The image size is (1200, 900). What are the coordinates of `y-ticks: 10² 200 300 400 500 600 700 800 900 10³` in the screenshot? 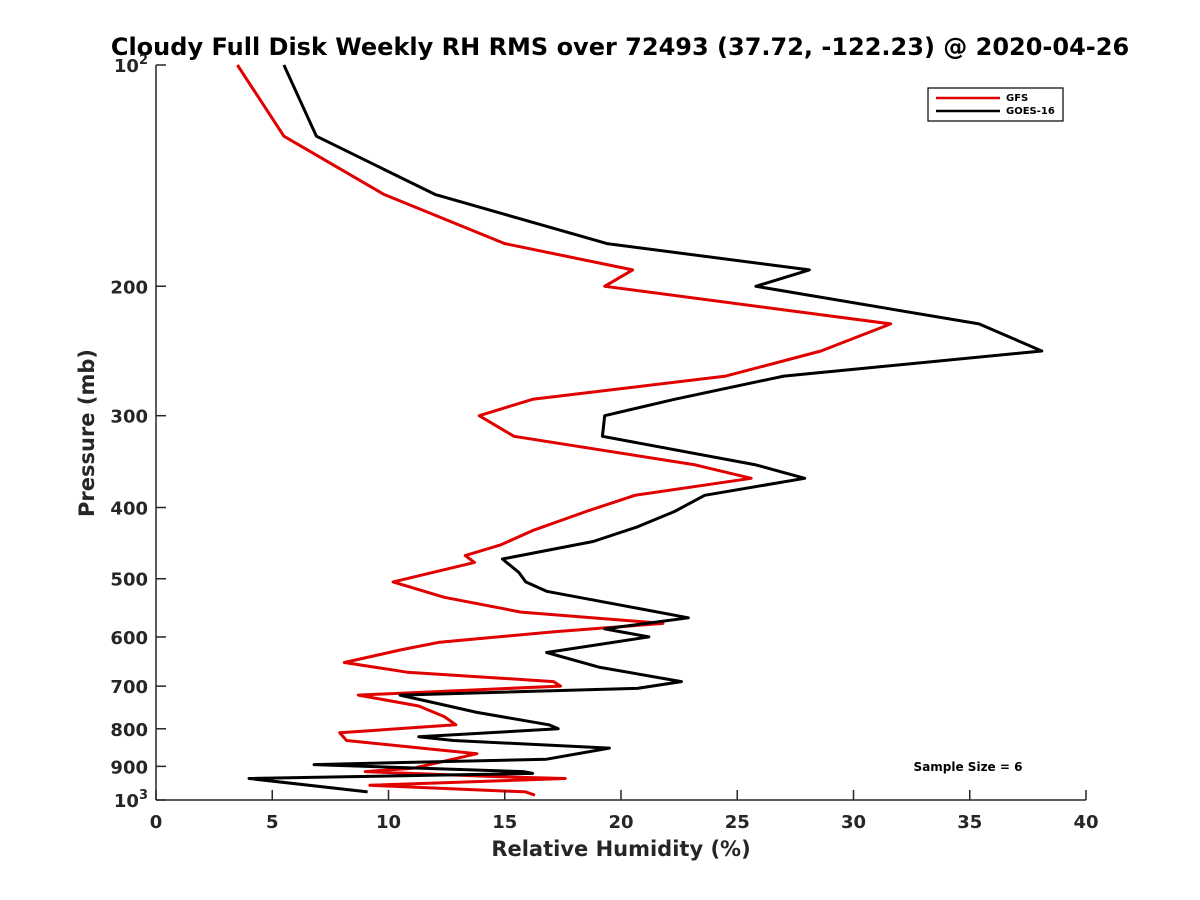 It's located at (138, 432).